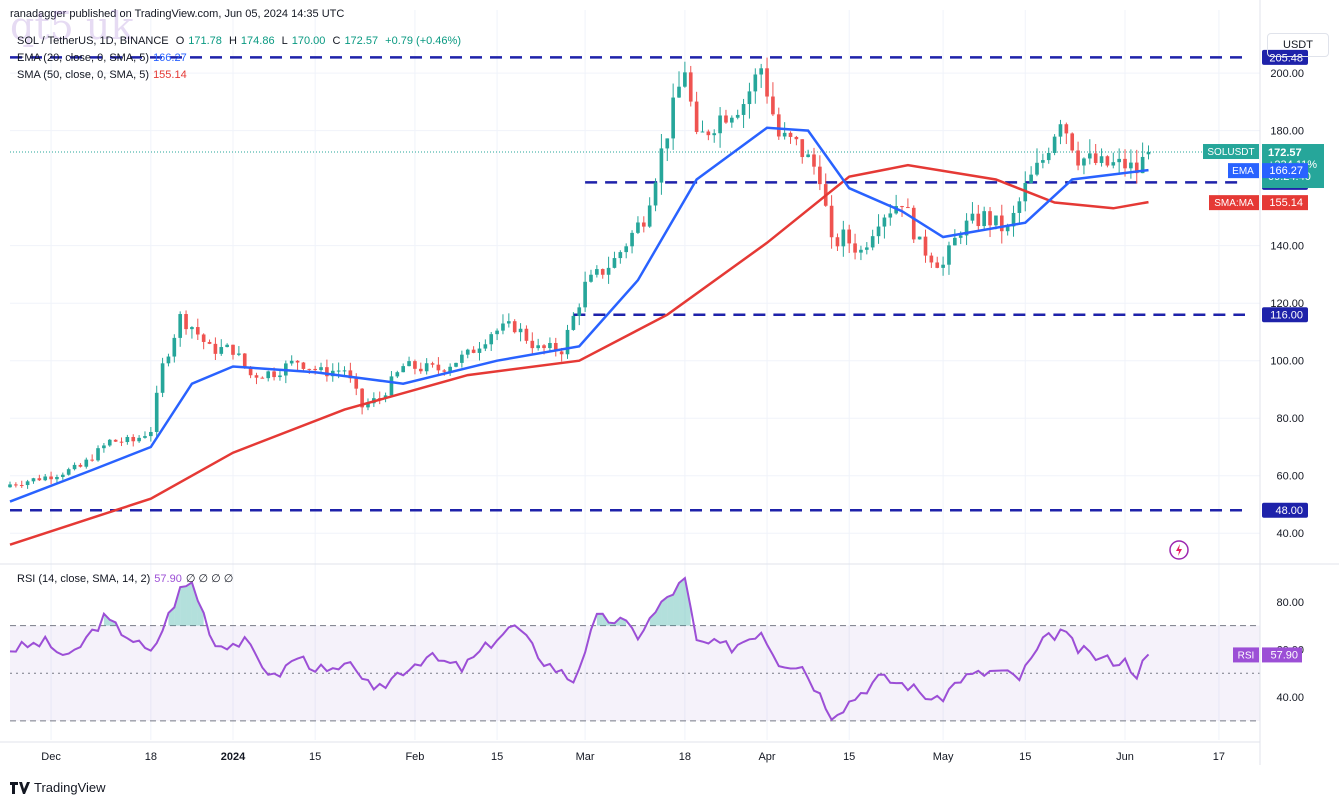  What do you see at coordinates (1287, 74) in the screenshot?
I see `price-tick-label: 200.00` at bounding box center [1287, 74].